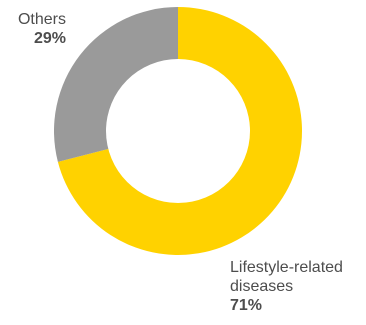 This screenshot has height=325, width=366. What do you see at coordinates (49, 38) in the screenshot?
I see `slice-label-value: 29%` at bounding box center [49, 38].